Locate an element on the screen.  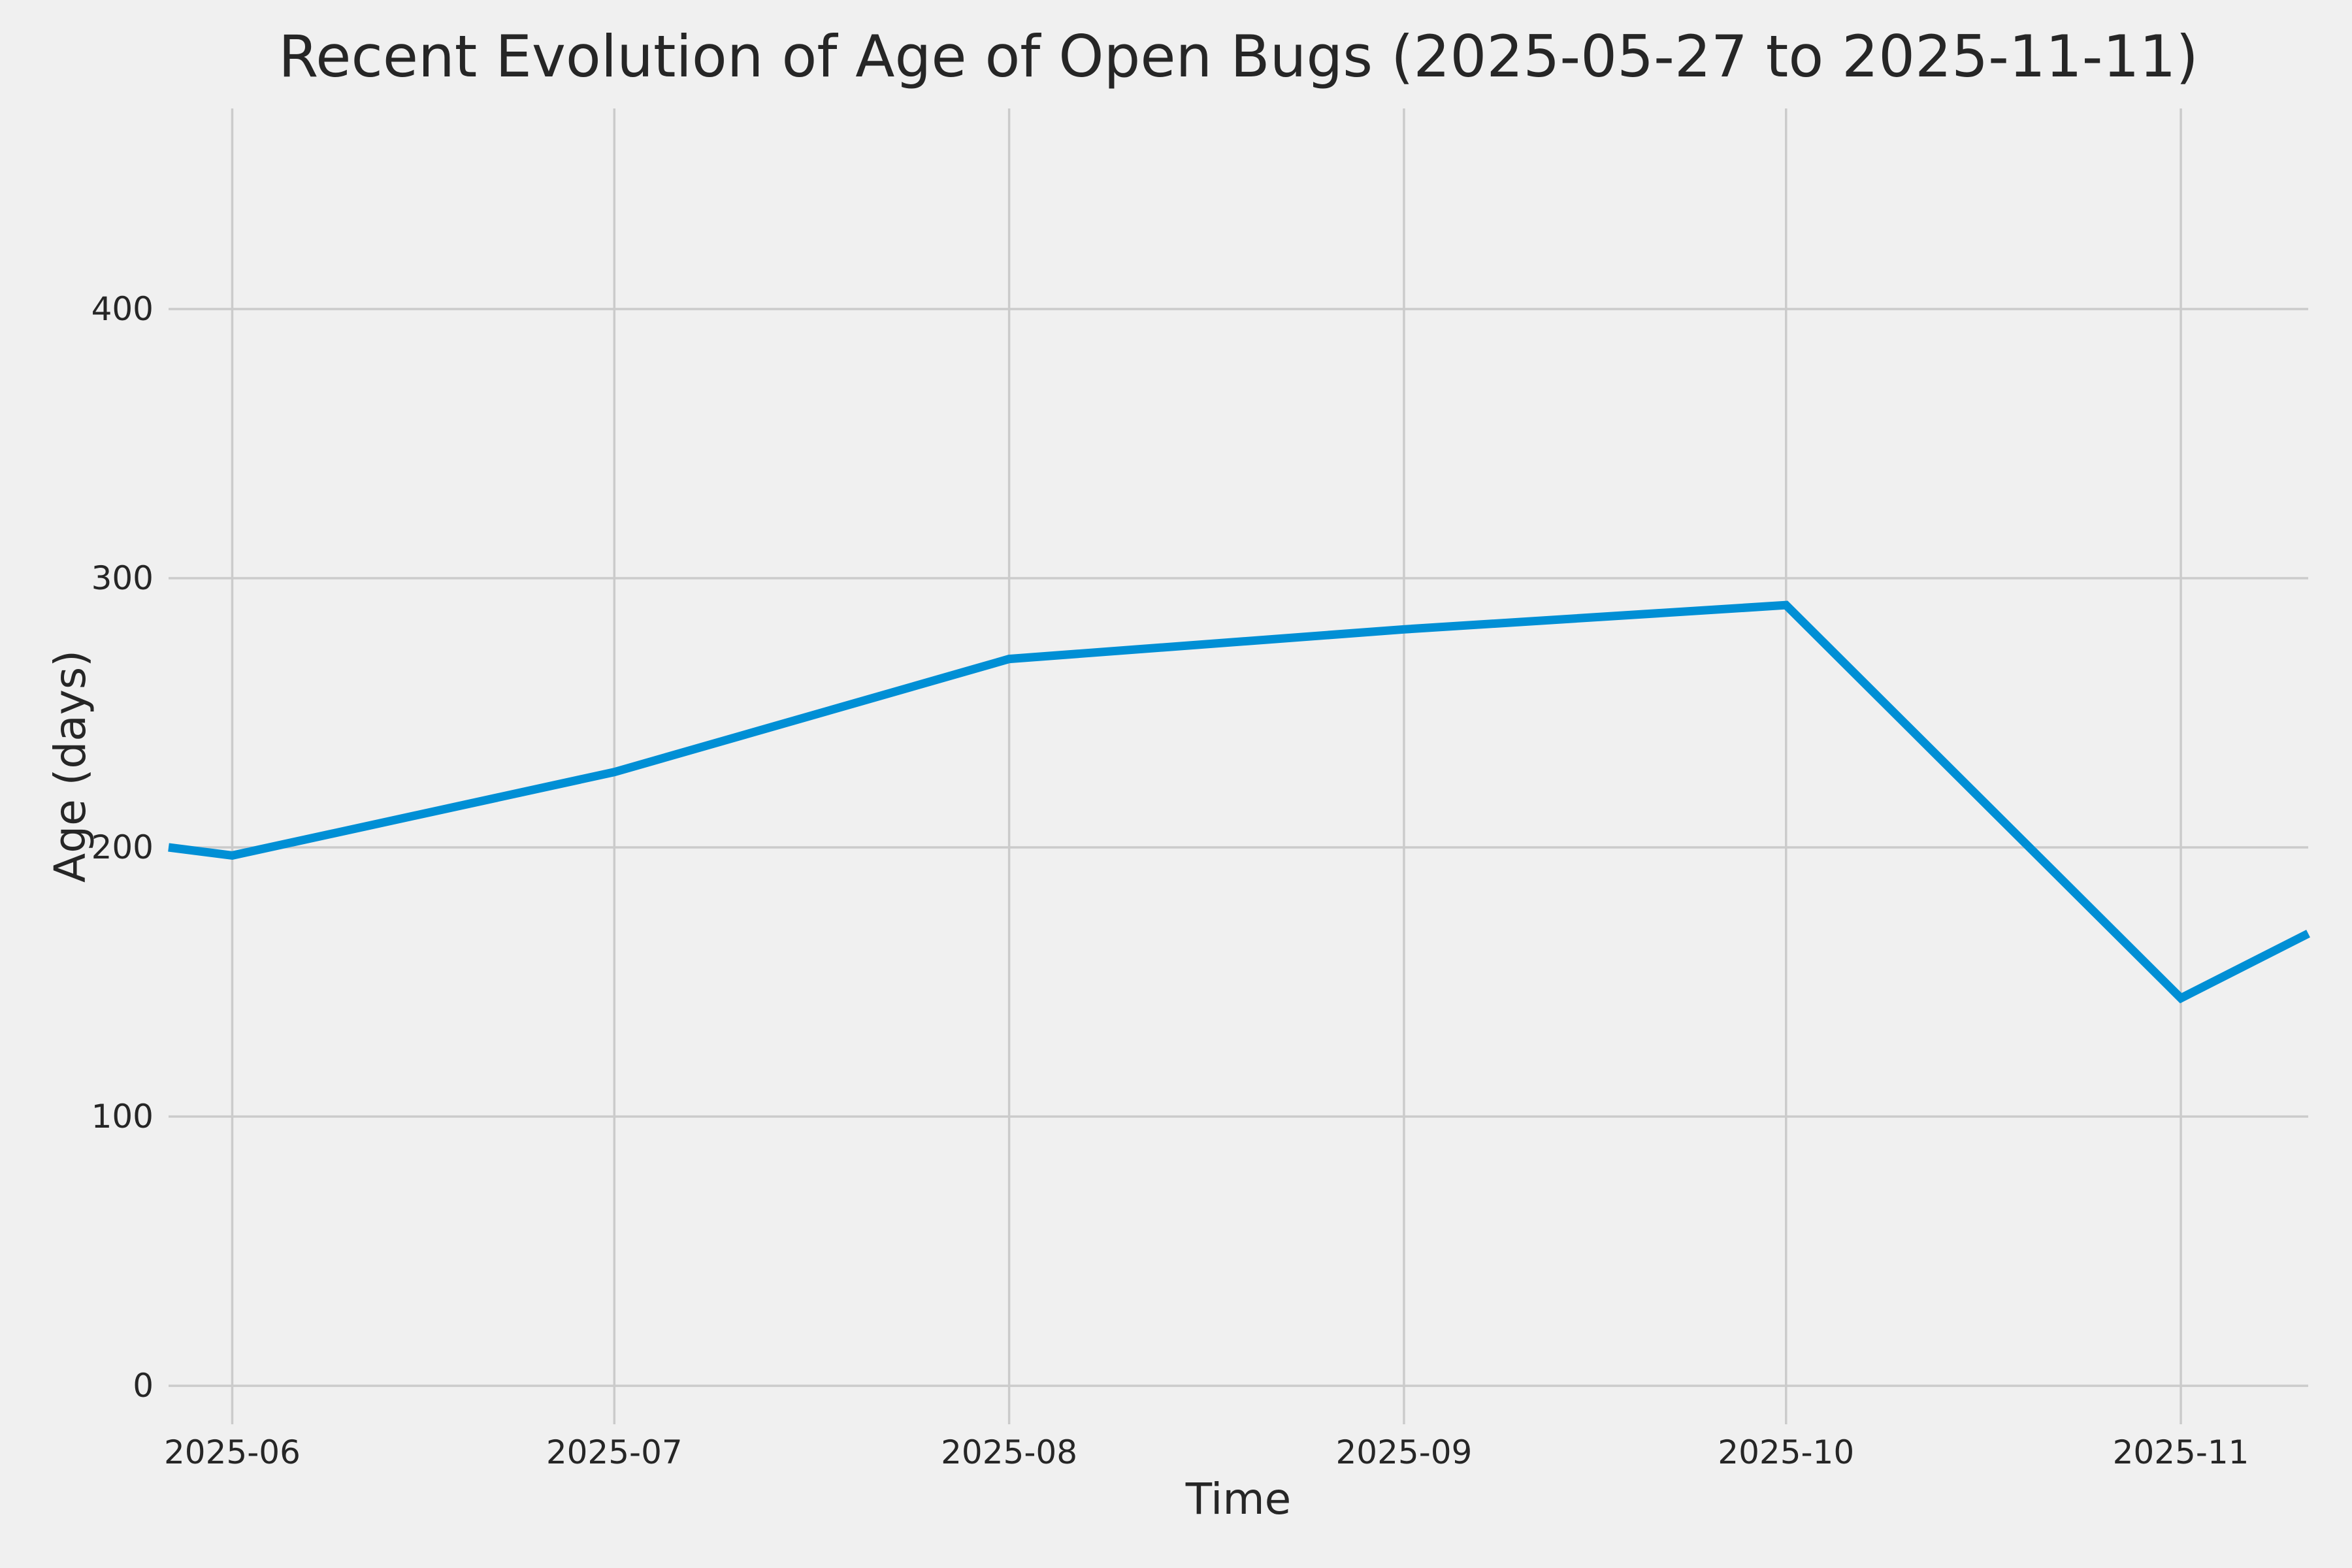
y-tick-label: 100 is located at coordinates (122, 1117).